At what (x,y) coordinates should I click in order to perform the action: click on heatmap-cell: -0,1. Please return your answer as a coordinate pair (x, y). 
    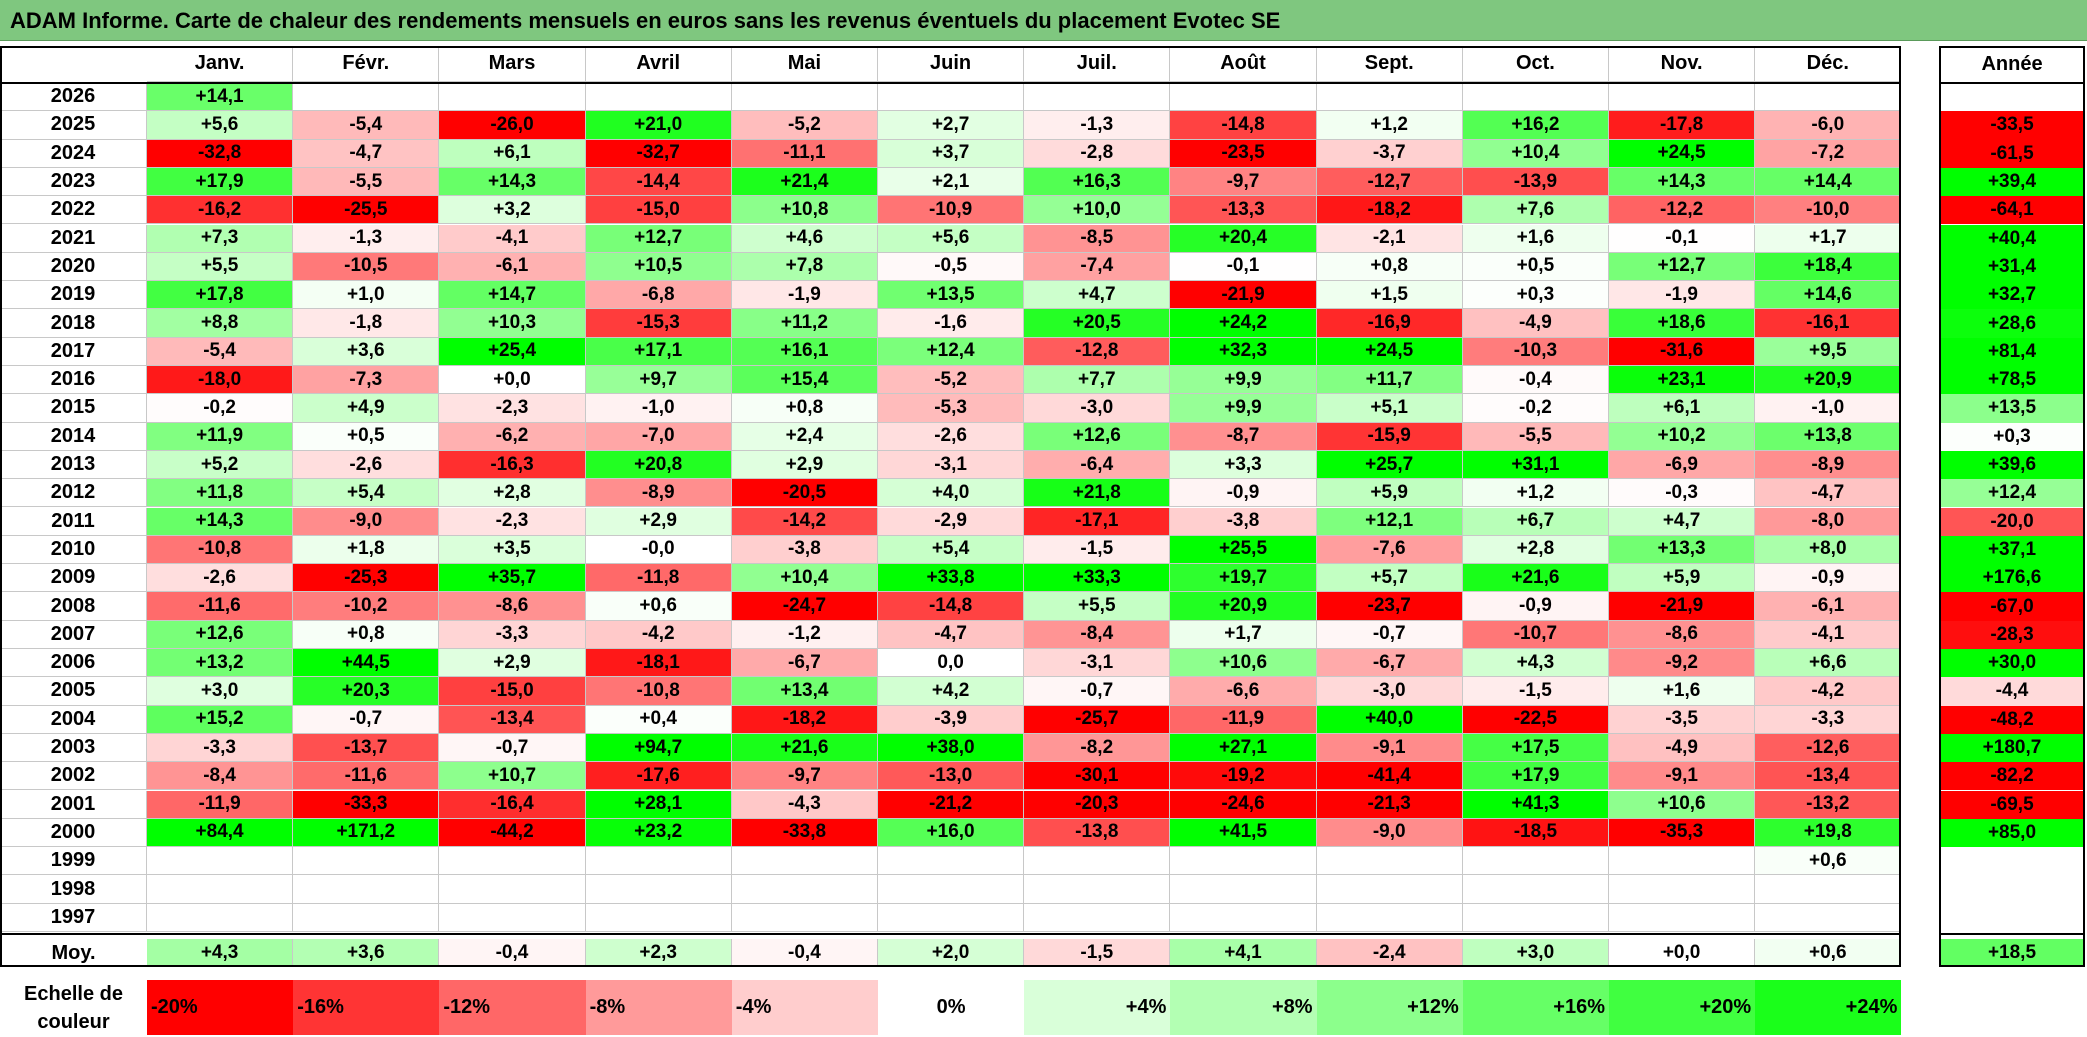
    Looking at the image, I should click on (1682, 238).